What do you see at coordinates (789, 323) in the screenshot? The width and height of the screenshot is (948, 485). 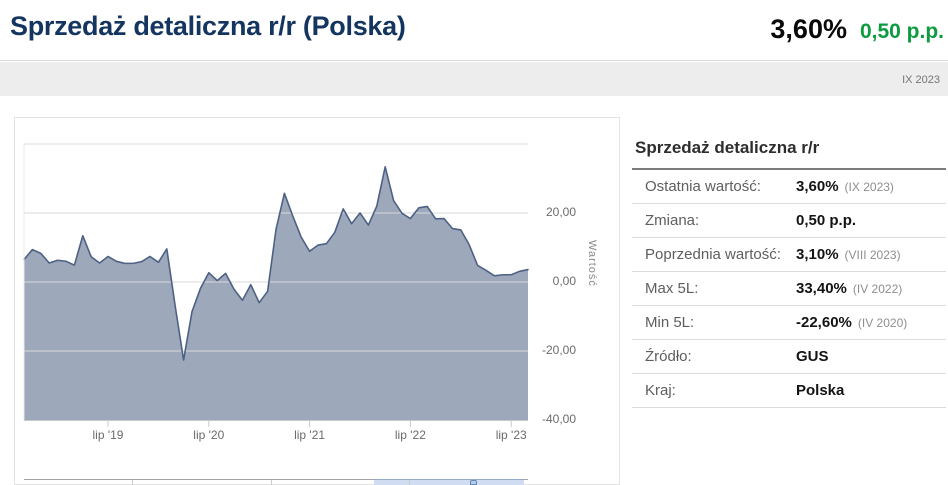 I see `panel-row: Min 5L: -22,60% (IV 2020)` at bounding box center [789, 323].